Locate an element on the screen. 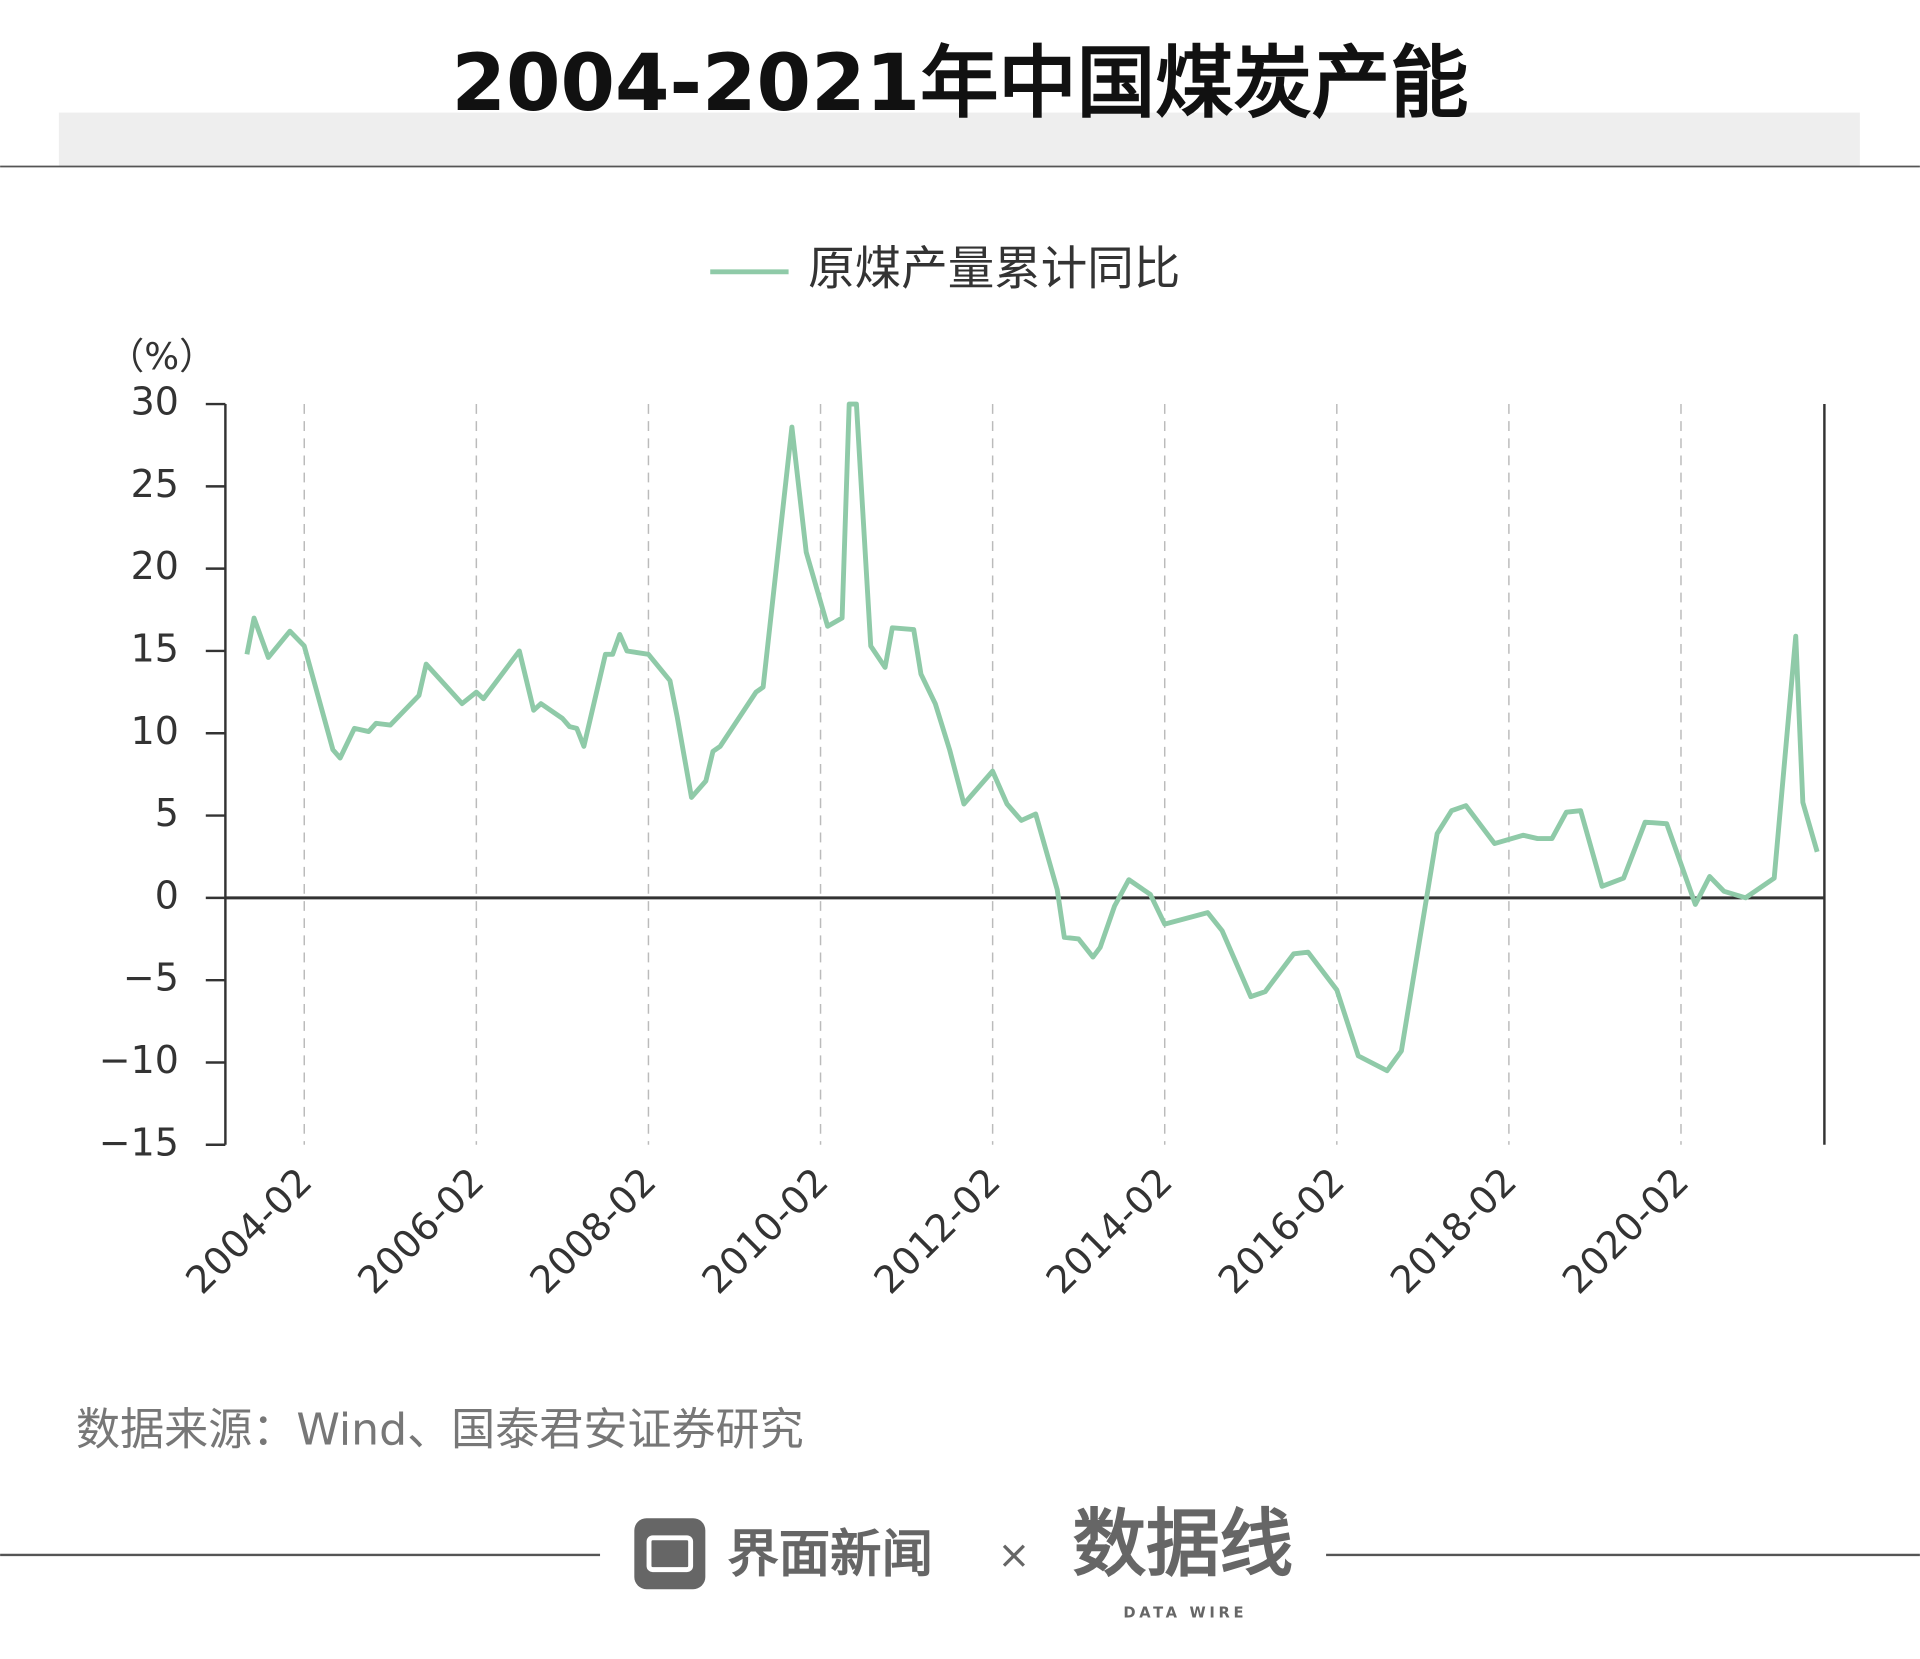  brand-icon-inner is located at coordinates (670, 1554).